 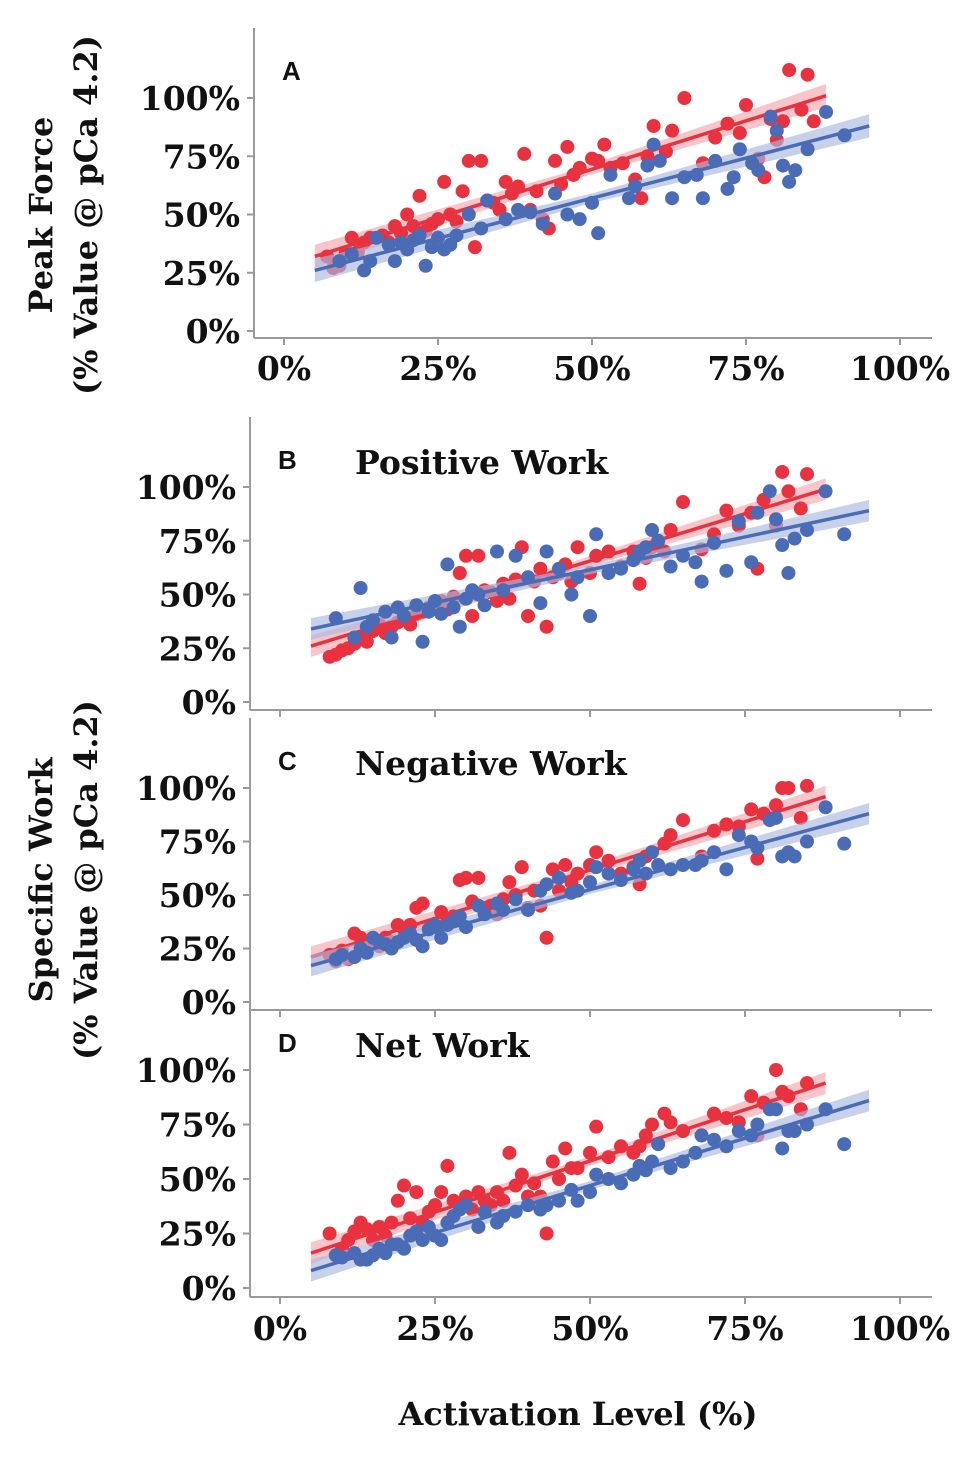 I want to click on x-tick-label: 0%, so click(x=280, y=1328).